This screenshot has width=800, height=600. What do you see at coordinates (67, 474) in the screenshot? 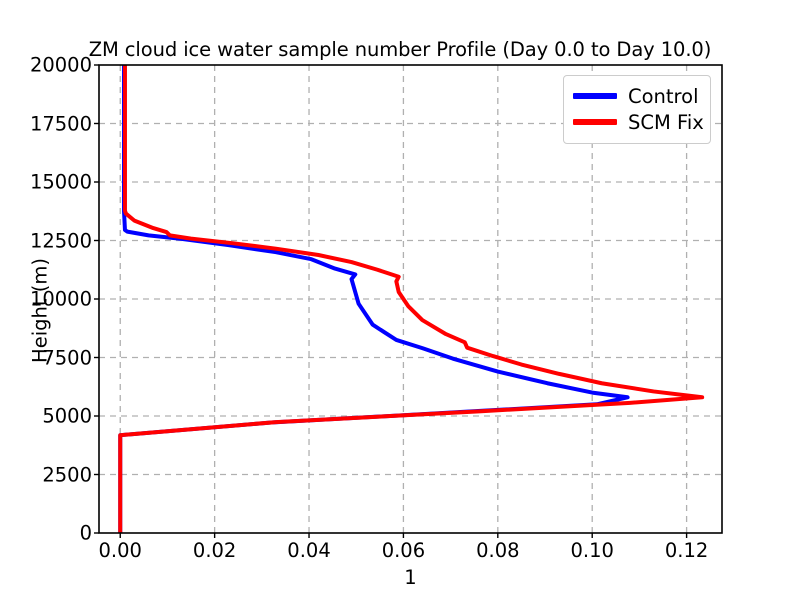
I see `y-tick-label: 2500` at bounding box center [67, 474].